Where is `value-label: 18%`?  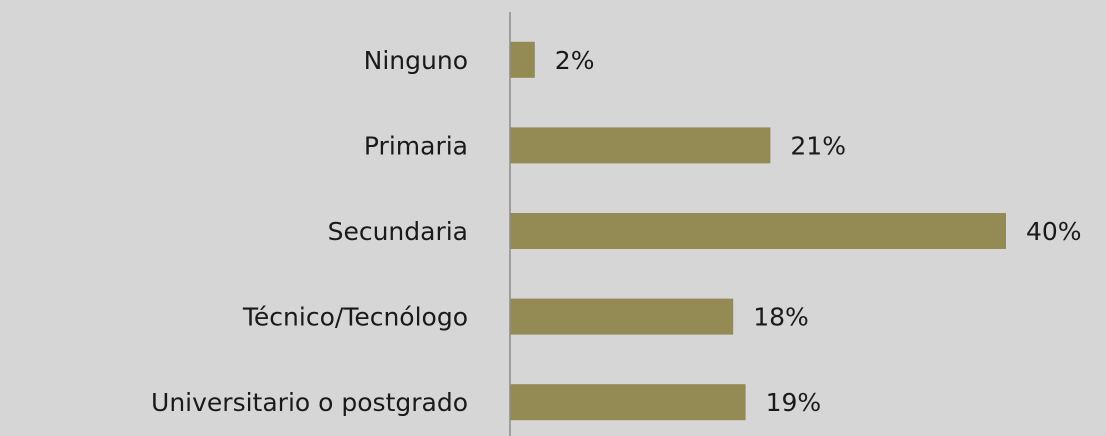
value-label: 18% is located at coordinates (781, 317).